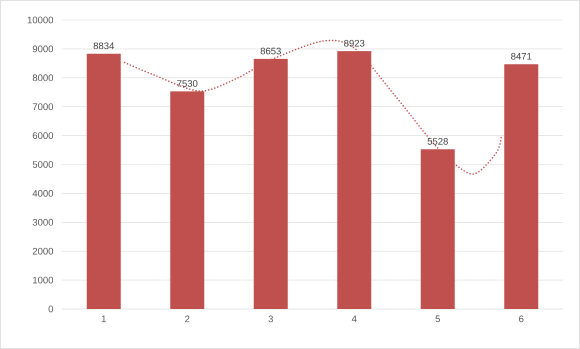  Describe the element at coordinates (270, 319) in the screenshot. I see `x-tick-label: 3` at that location.